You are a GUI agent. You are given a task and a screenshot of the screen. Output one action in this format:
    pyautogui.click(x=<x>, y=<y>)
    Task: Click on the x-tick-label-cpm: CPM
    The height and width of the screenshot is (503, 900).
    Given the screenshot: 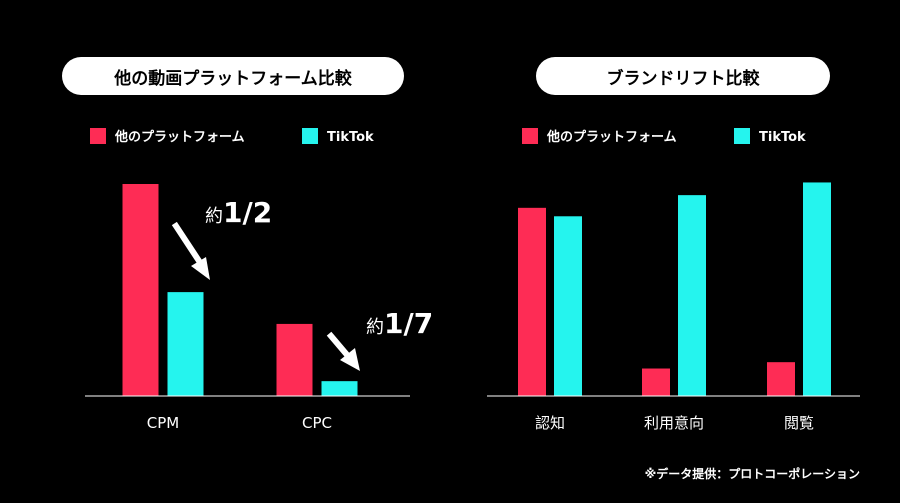 What is the action you would take?
    pyautogui.click(x=163, y=423)
    